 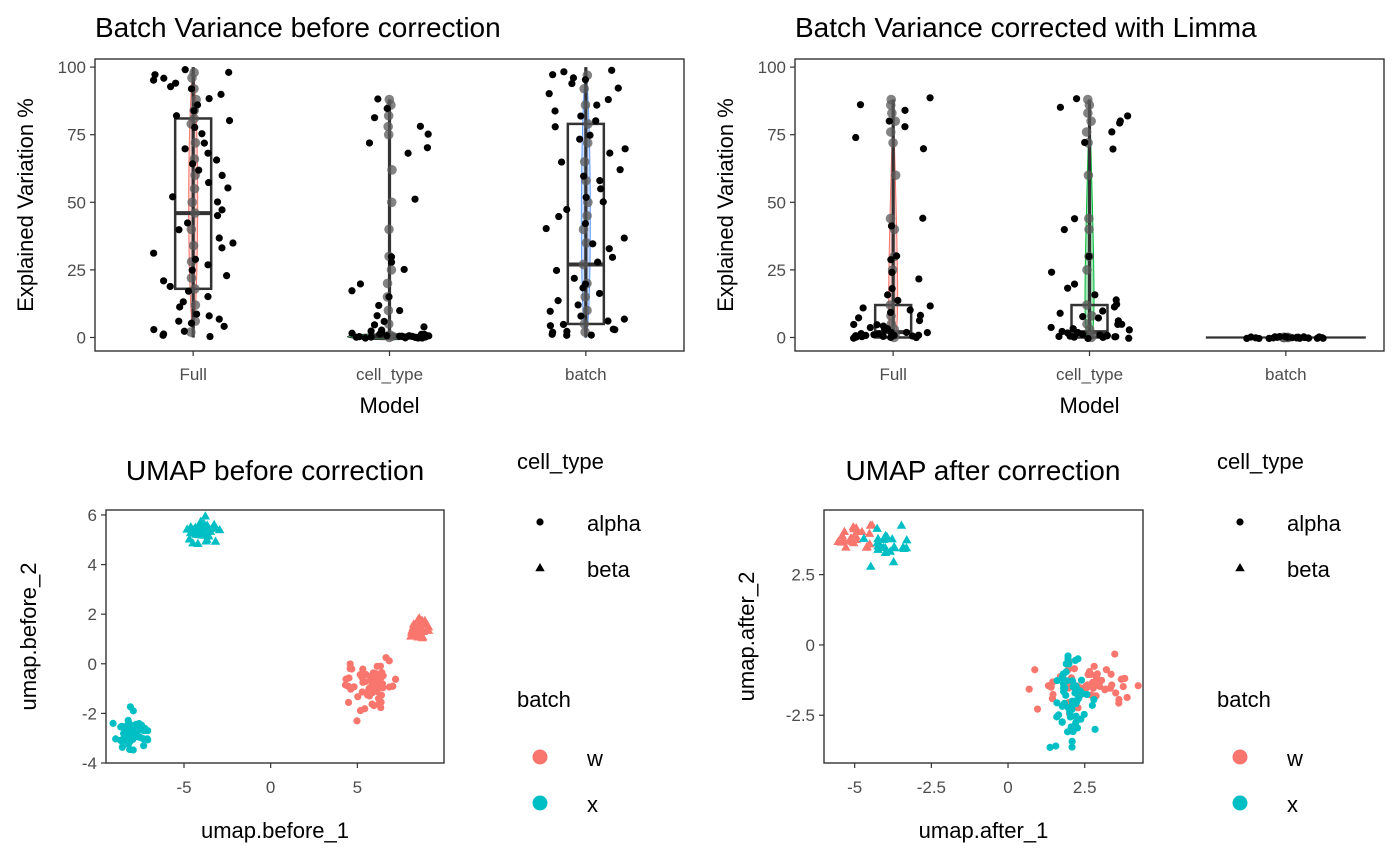 I want to click on legend-label: beta, so click(x=609, y=569).